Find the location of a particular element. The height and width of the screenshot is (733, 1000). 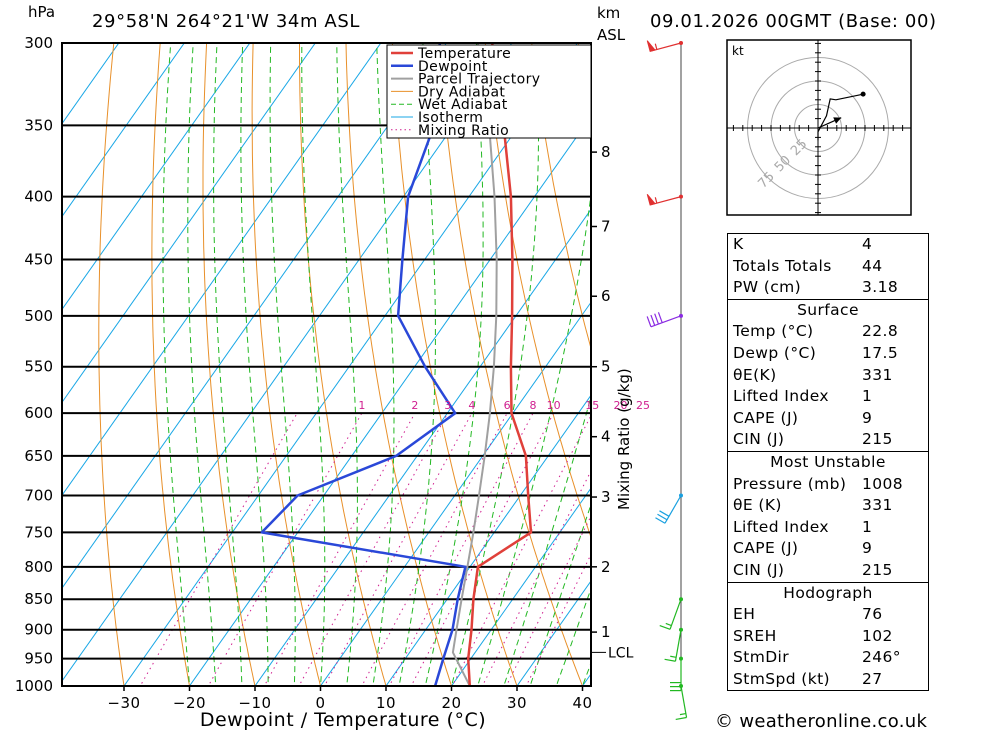

legend-entry: Temperature is located at coordinates (464, 54).